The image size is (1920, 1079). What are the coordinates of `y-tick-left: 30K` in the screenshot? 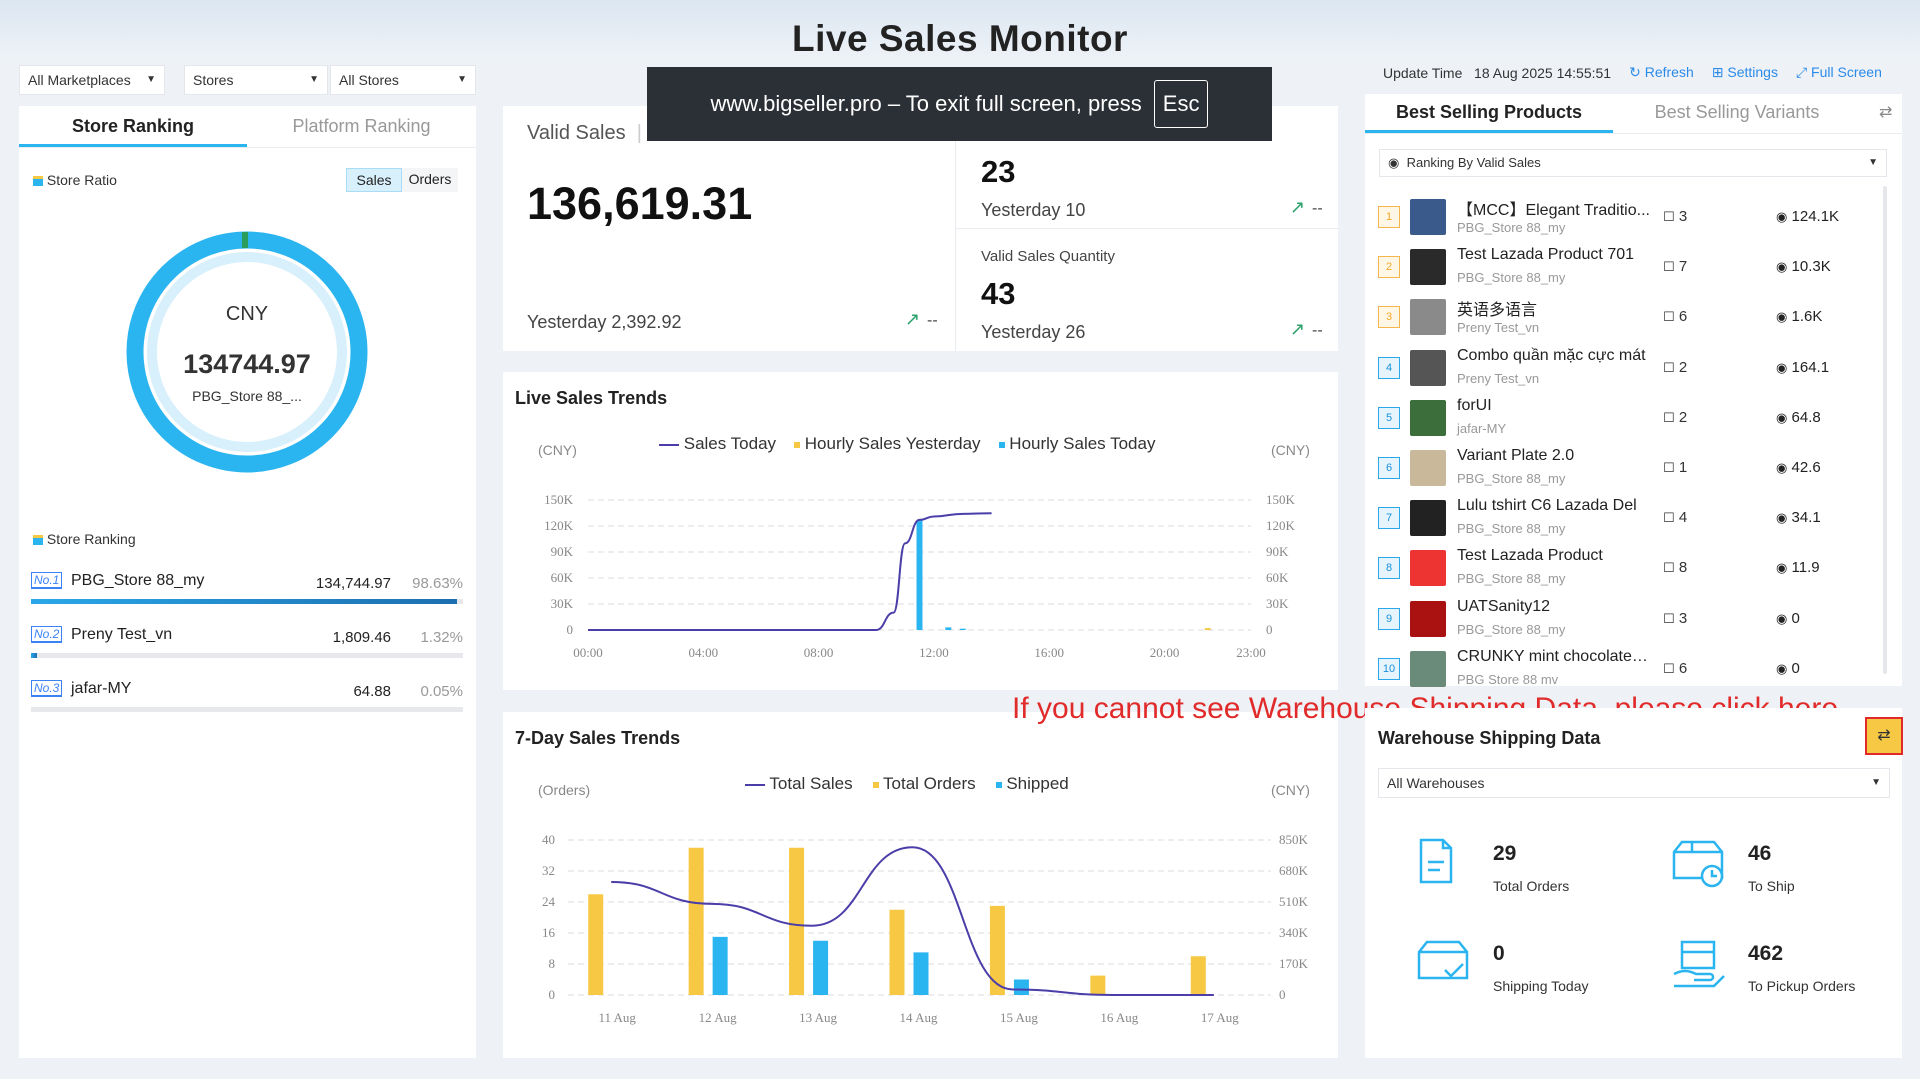 It's located at (562, 603).